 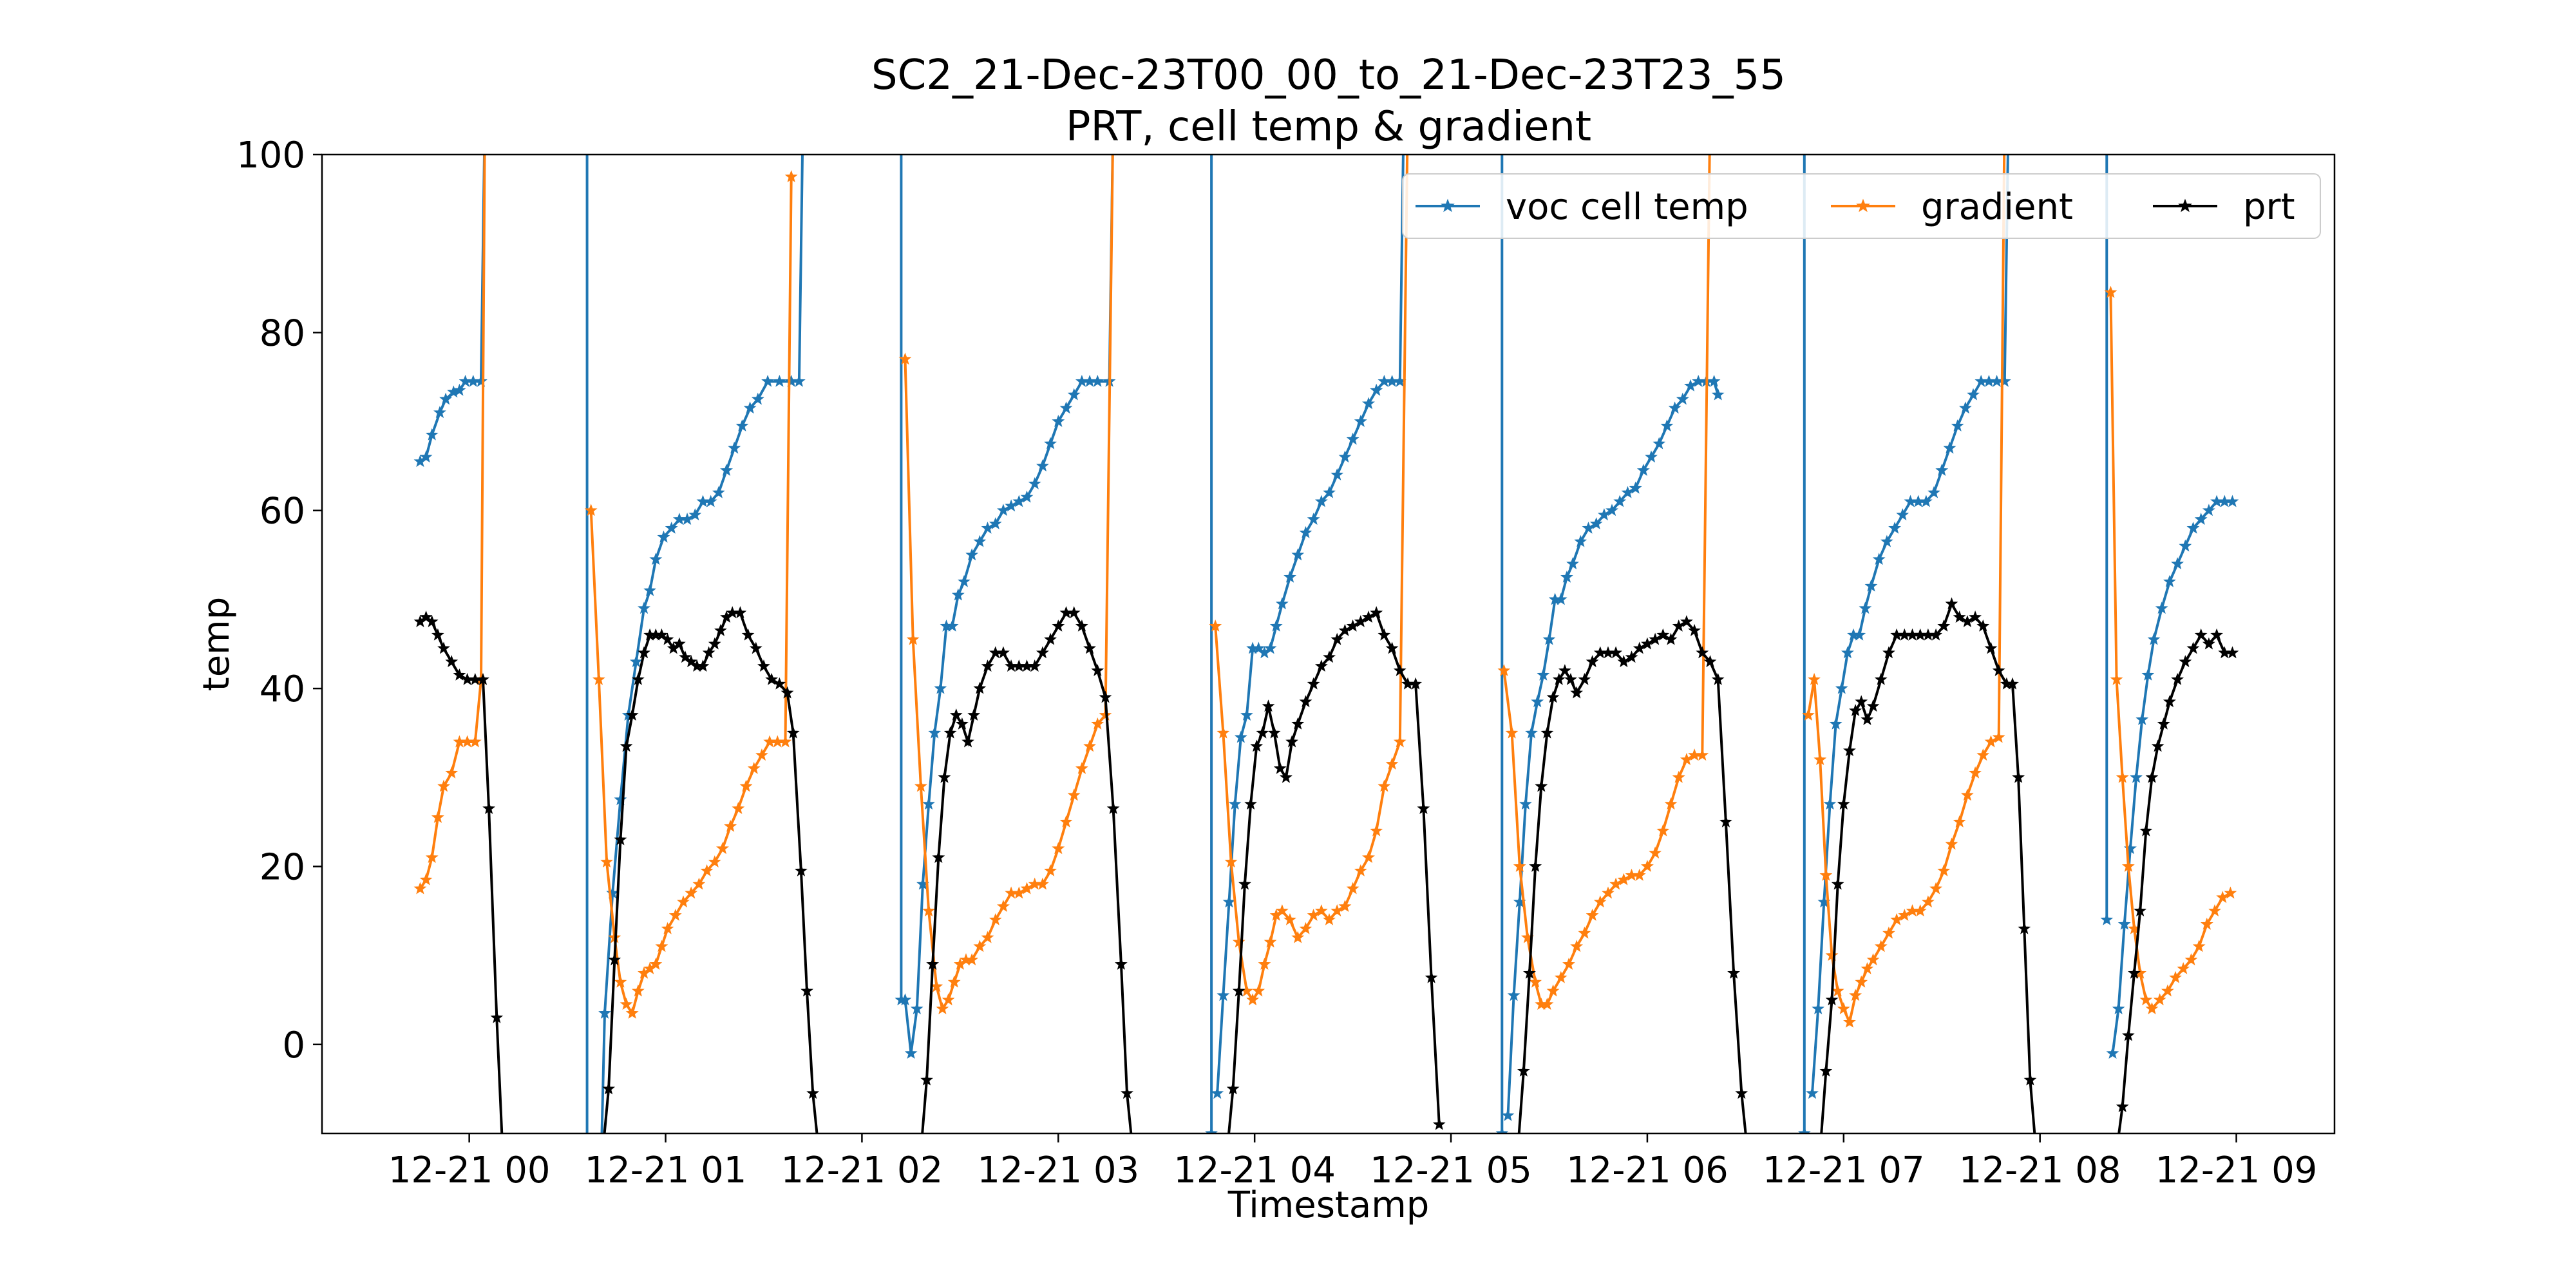 I want to click on legend-marker-gradient, so click(x=1863, y=206).